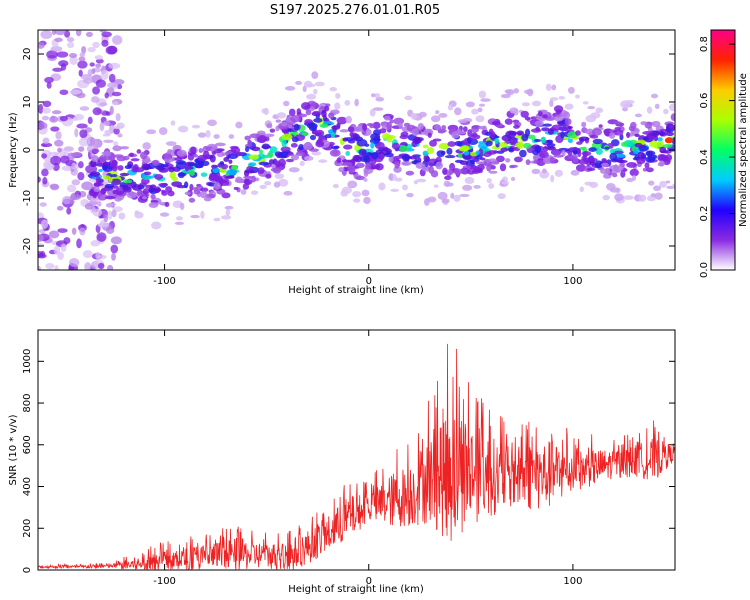 This screenshot has height=600, width=750. I want to click on spectrogram-y-tick-label: -20, so click(27, 246).